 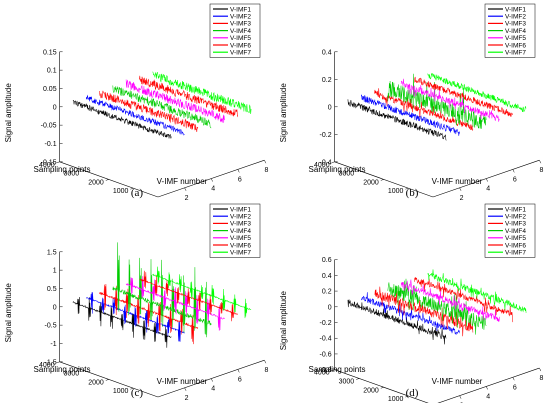 I want to click on z-tick-label: -0.5, so click(x=51, y=326).